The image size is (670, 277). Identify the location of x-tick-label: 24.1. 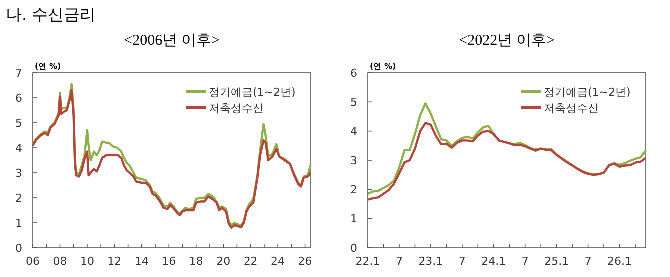
(494, 261).